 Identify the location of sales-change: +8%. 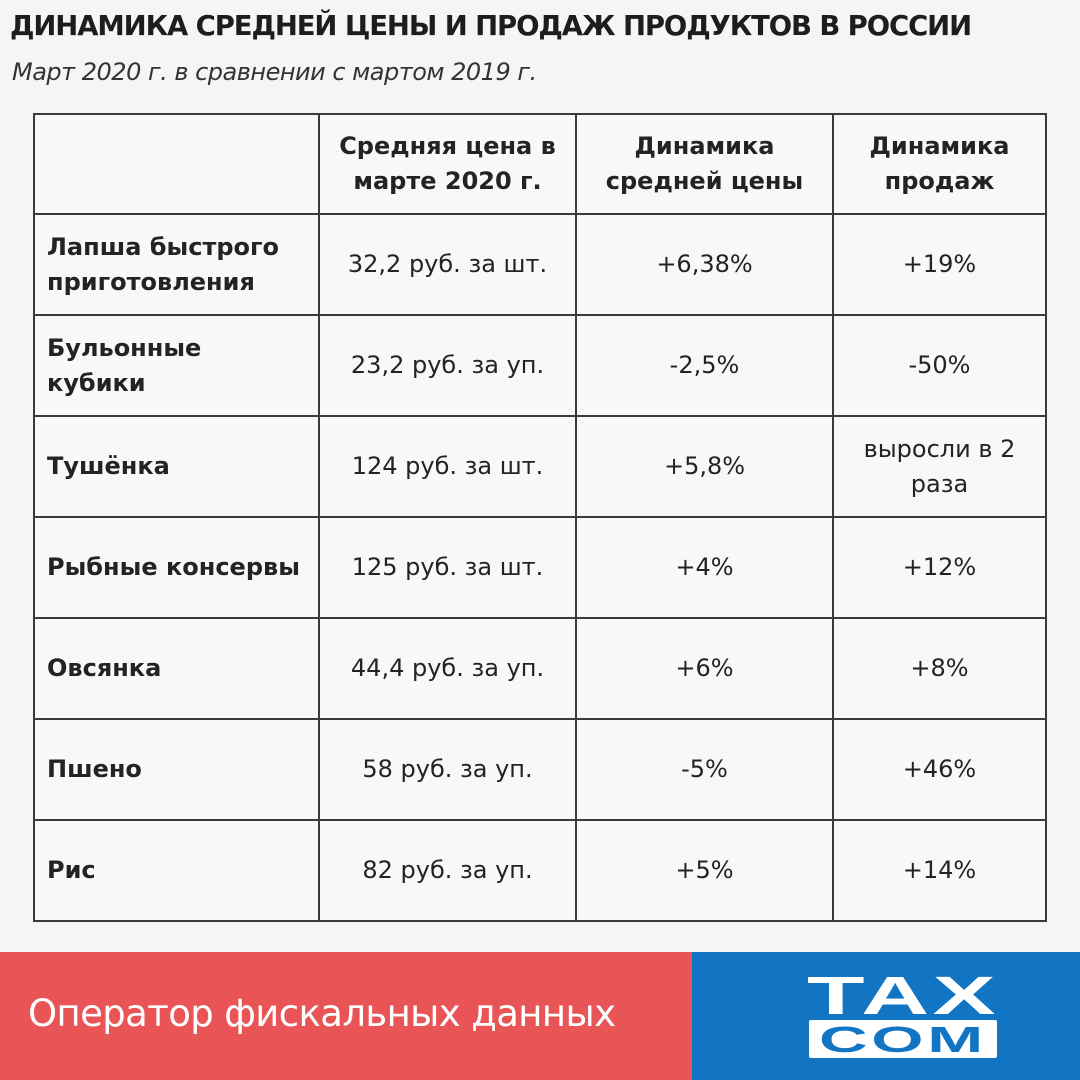
(939, 668).